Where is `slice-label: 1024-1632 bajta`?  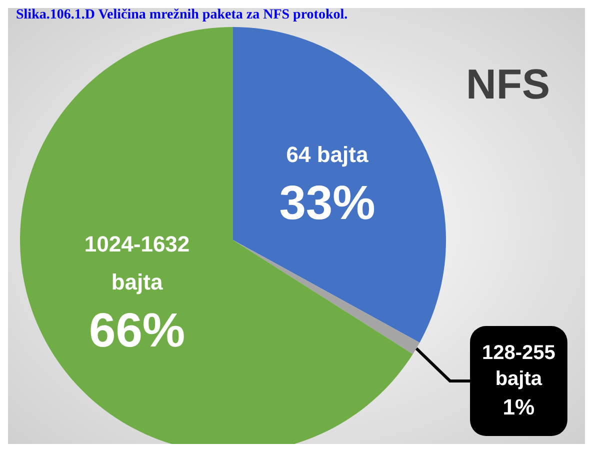 slice-label: 1024-1632 bajta is located at coordinates (137, 262).